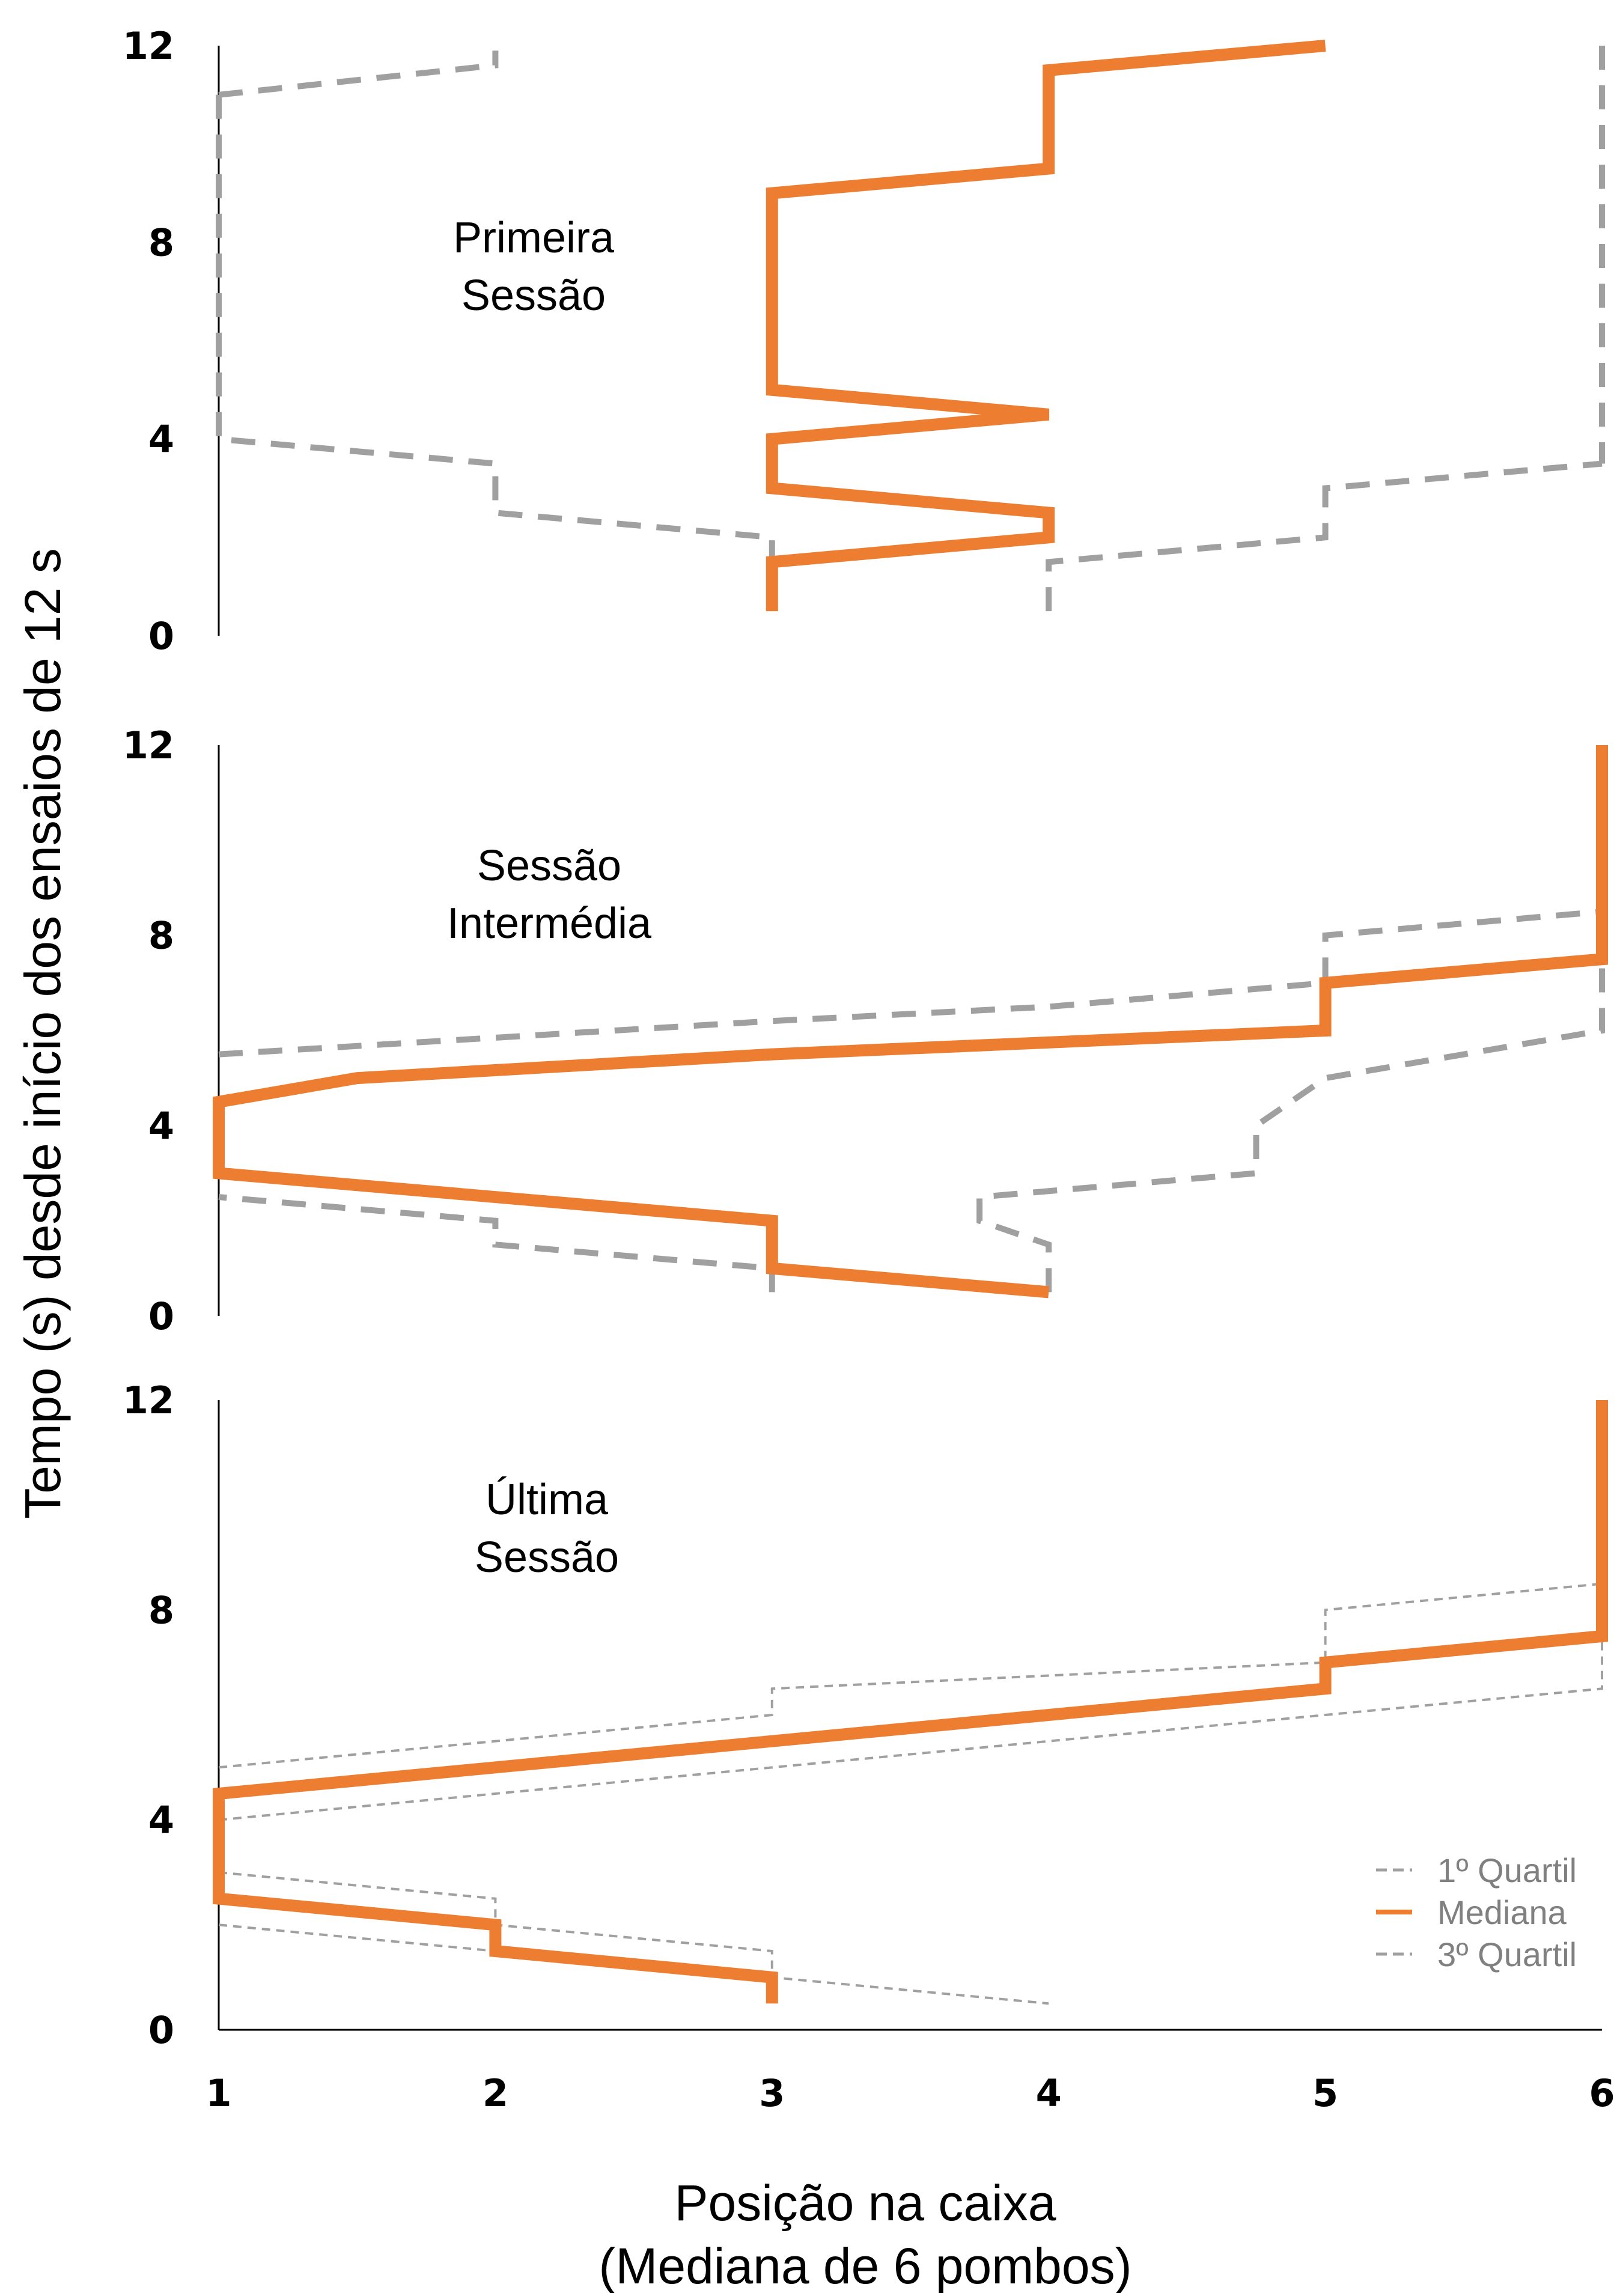 The width and height of the screenshot is (1614, 2296). What do you see at coordinates (161, 2030) in the screenshot?
I see `y-tick-label-panel-3-0: 0` at bounding box center [161, 2030].